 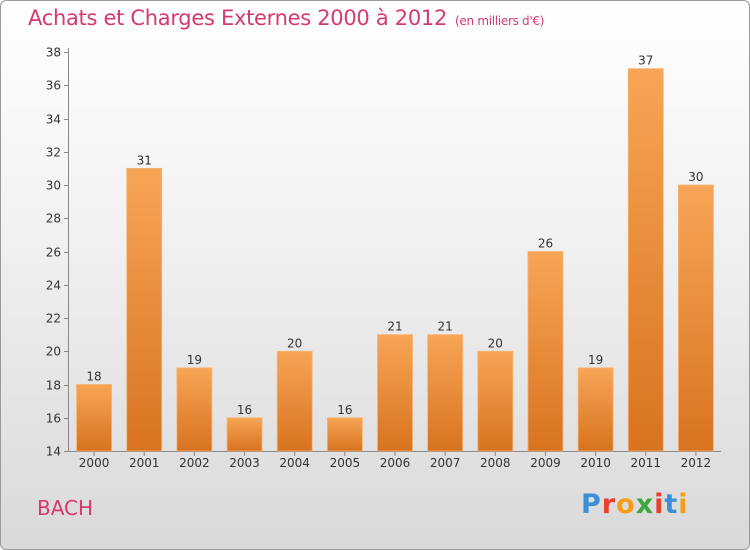 What do you see at coordinates (53, 186) in the screenshot?
I see `y-tick-label: 30` at bounding box center [53, 186].